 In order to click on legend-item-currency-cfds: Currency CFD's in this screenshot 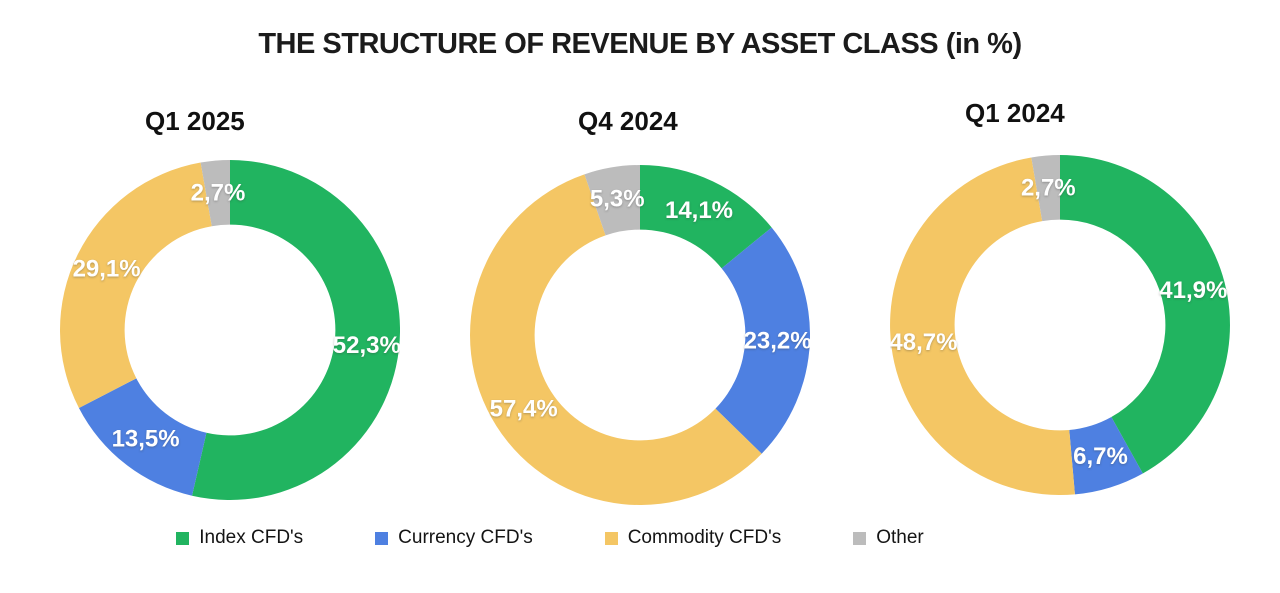, I will do `click(454, 538)`.